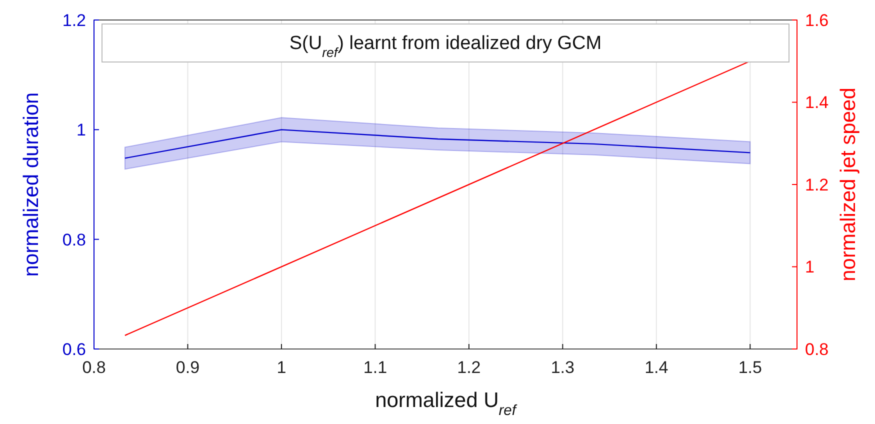  What do you see at coordinates (281, 367) in the screenshot?
I see `x-tick-label: 1` at bounding box center [281, 367].